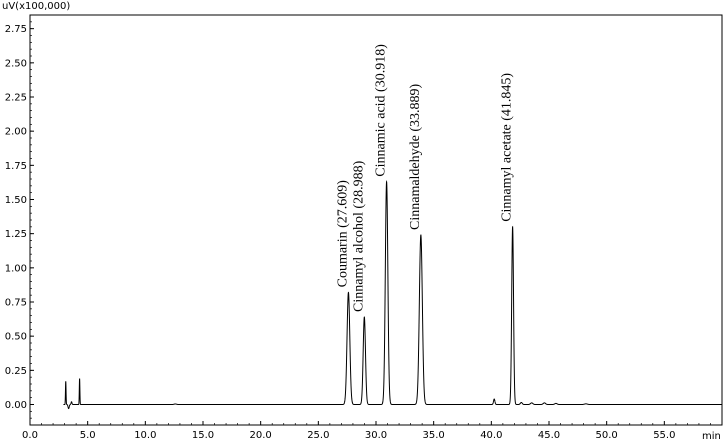 Image resolution: width=724 pixels, height=442 pixels. What do you see at coordinates (145, 435) in the screenshot?
I see `x-tick-label: 10.0` at bounding box center [145, 435].